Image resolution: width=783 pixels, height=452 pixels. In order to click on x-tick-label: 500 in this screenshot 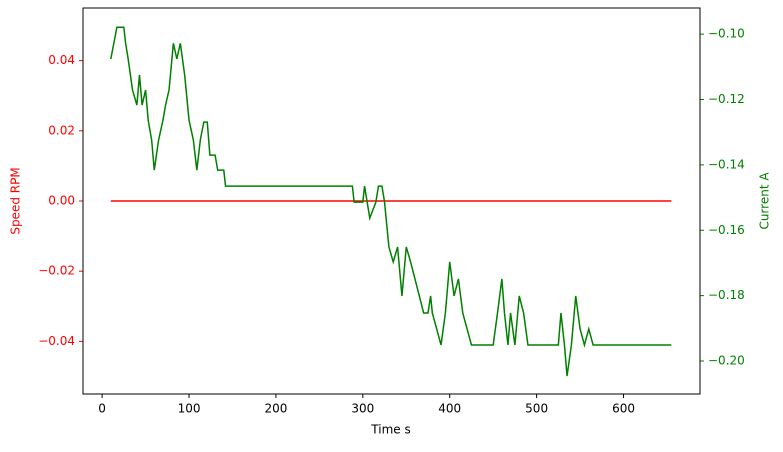, I will do `click(536, 409)`.